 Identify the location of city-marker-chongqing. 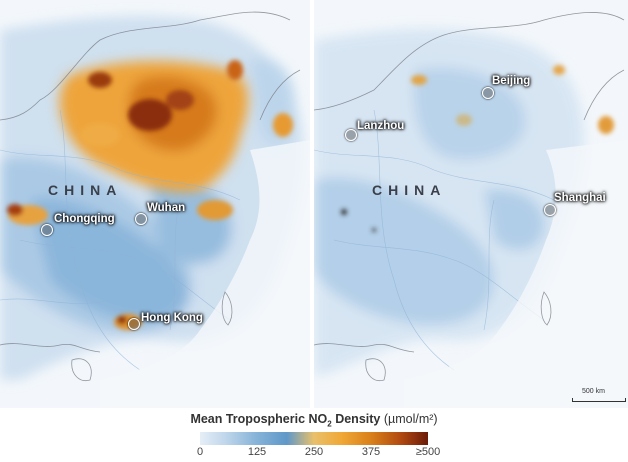
(47, 230).